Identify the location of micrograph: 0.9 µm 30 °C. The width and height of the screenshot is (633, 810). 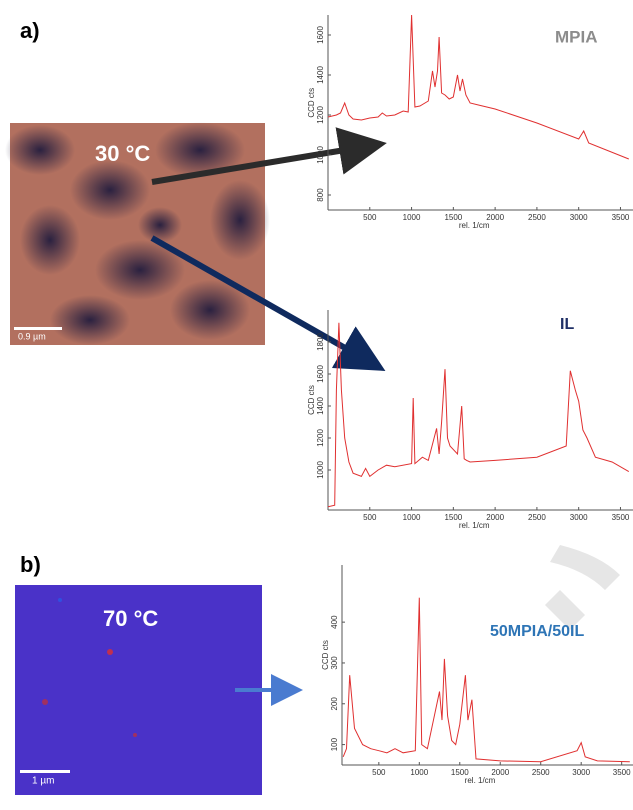
(137, 233).